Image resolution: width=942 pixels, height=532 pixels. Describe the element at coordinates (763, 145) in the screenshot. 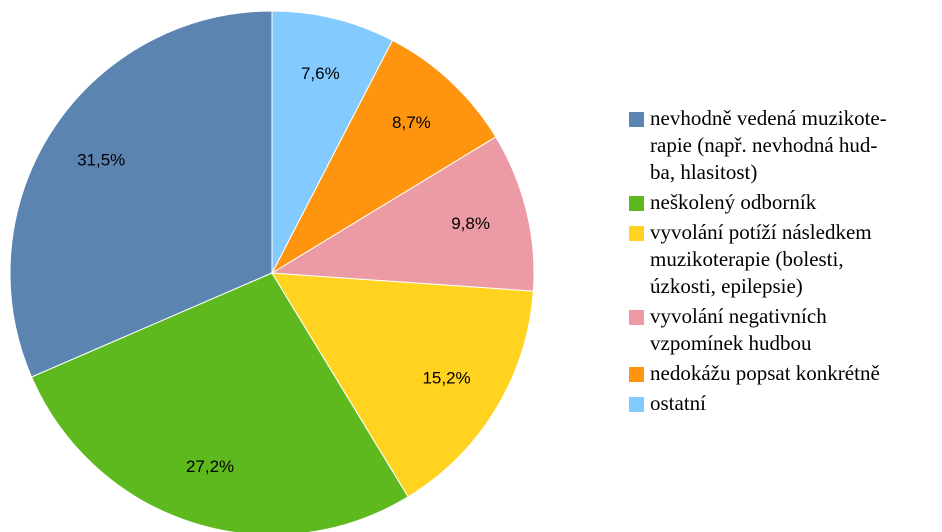

I see `legend-line: rapie (např. nevhodná hud-` at that location.